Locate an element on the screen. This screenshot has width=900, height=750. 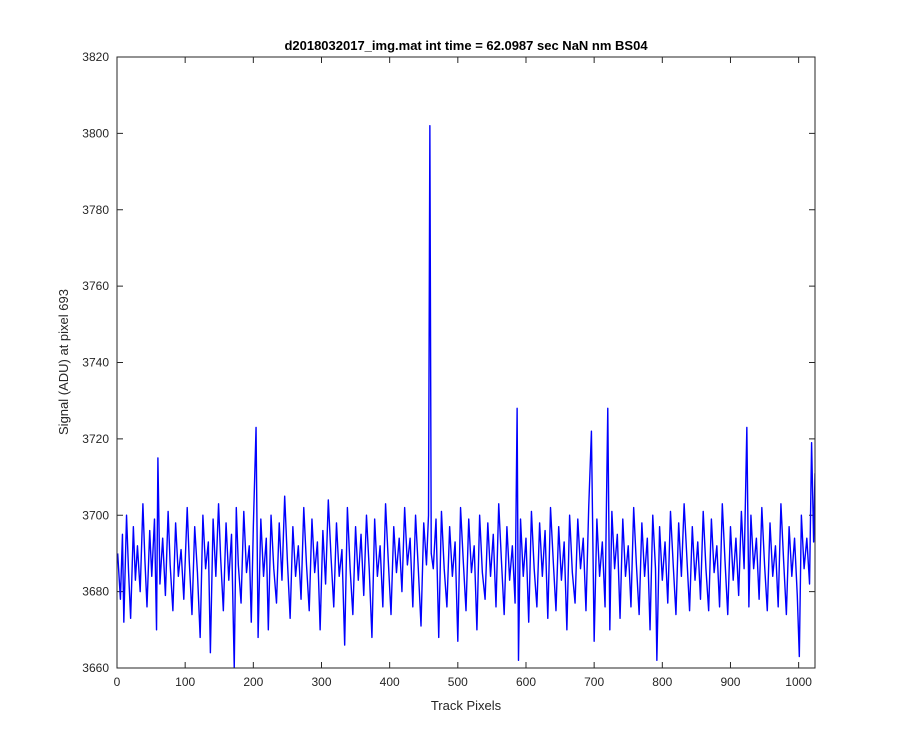
y-tick-label: 3700 is located at coordinates (95, 515).